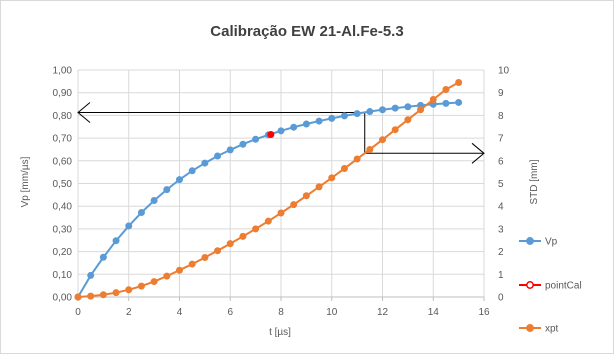 The image size is (614, 354). I want to click on x-tick-label: 4, so click(180, 312).